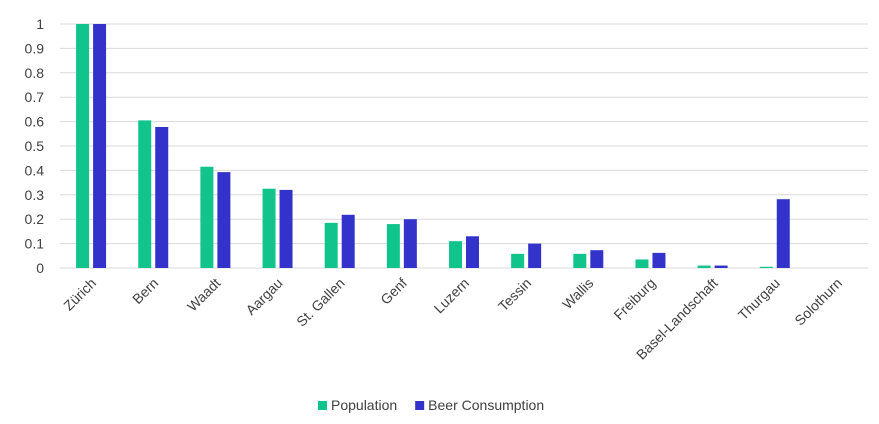 The width and height of the screenshot is (879, 424). I want to click on x-tick-label: Aargau, so click(263, 296).